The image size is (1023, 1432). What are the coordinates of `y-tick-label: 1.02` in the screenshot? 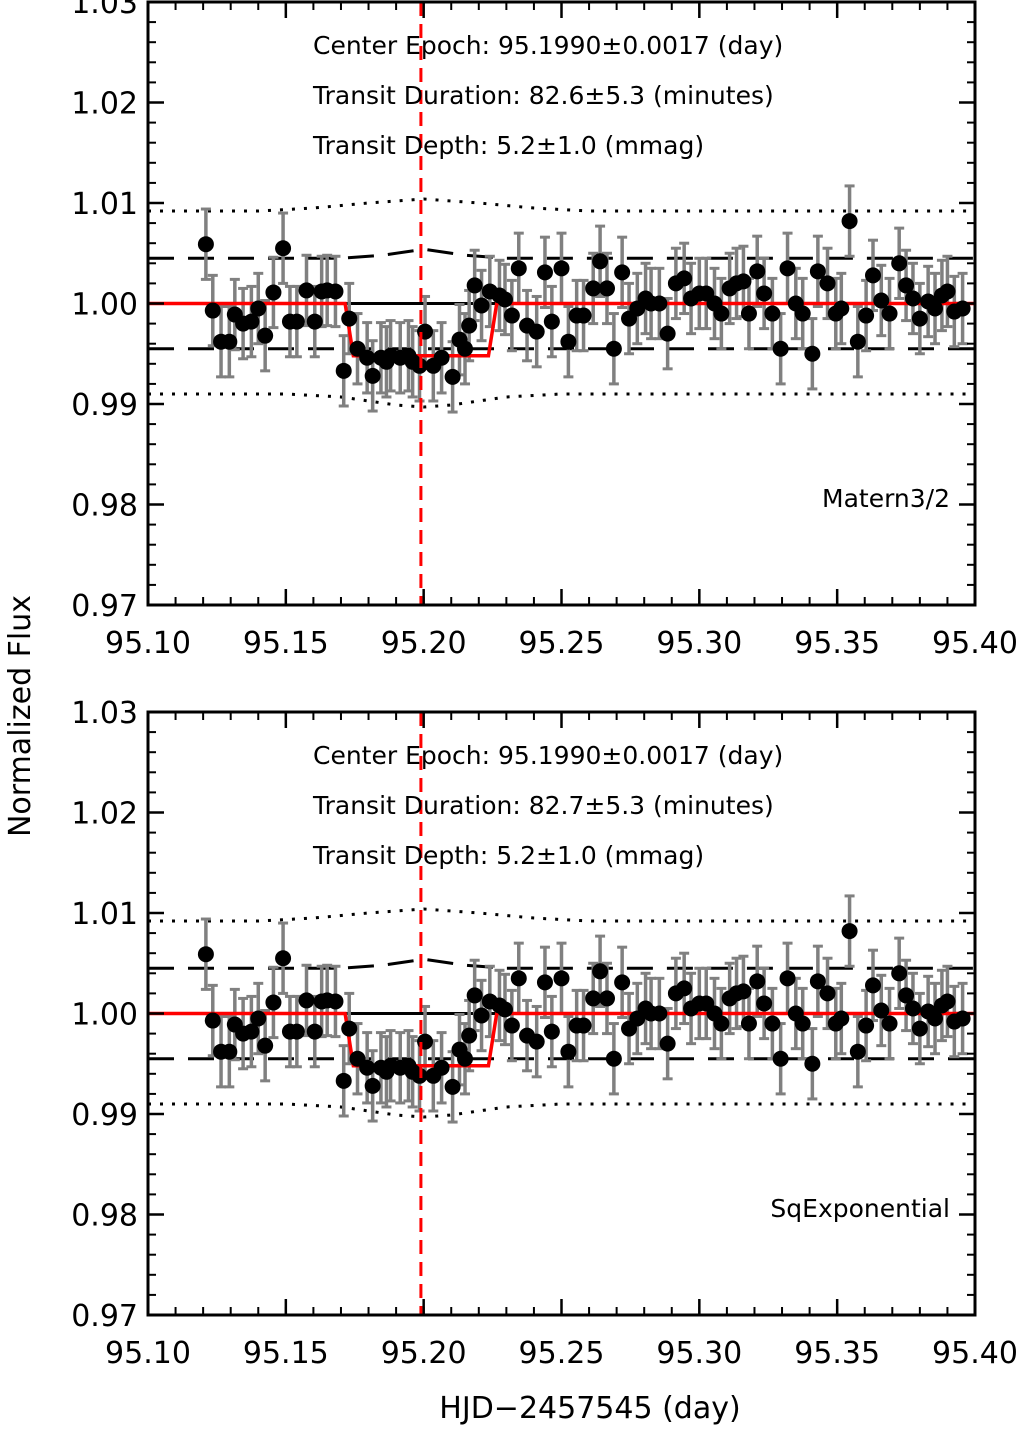 It's located at (104, 104).